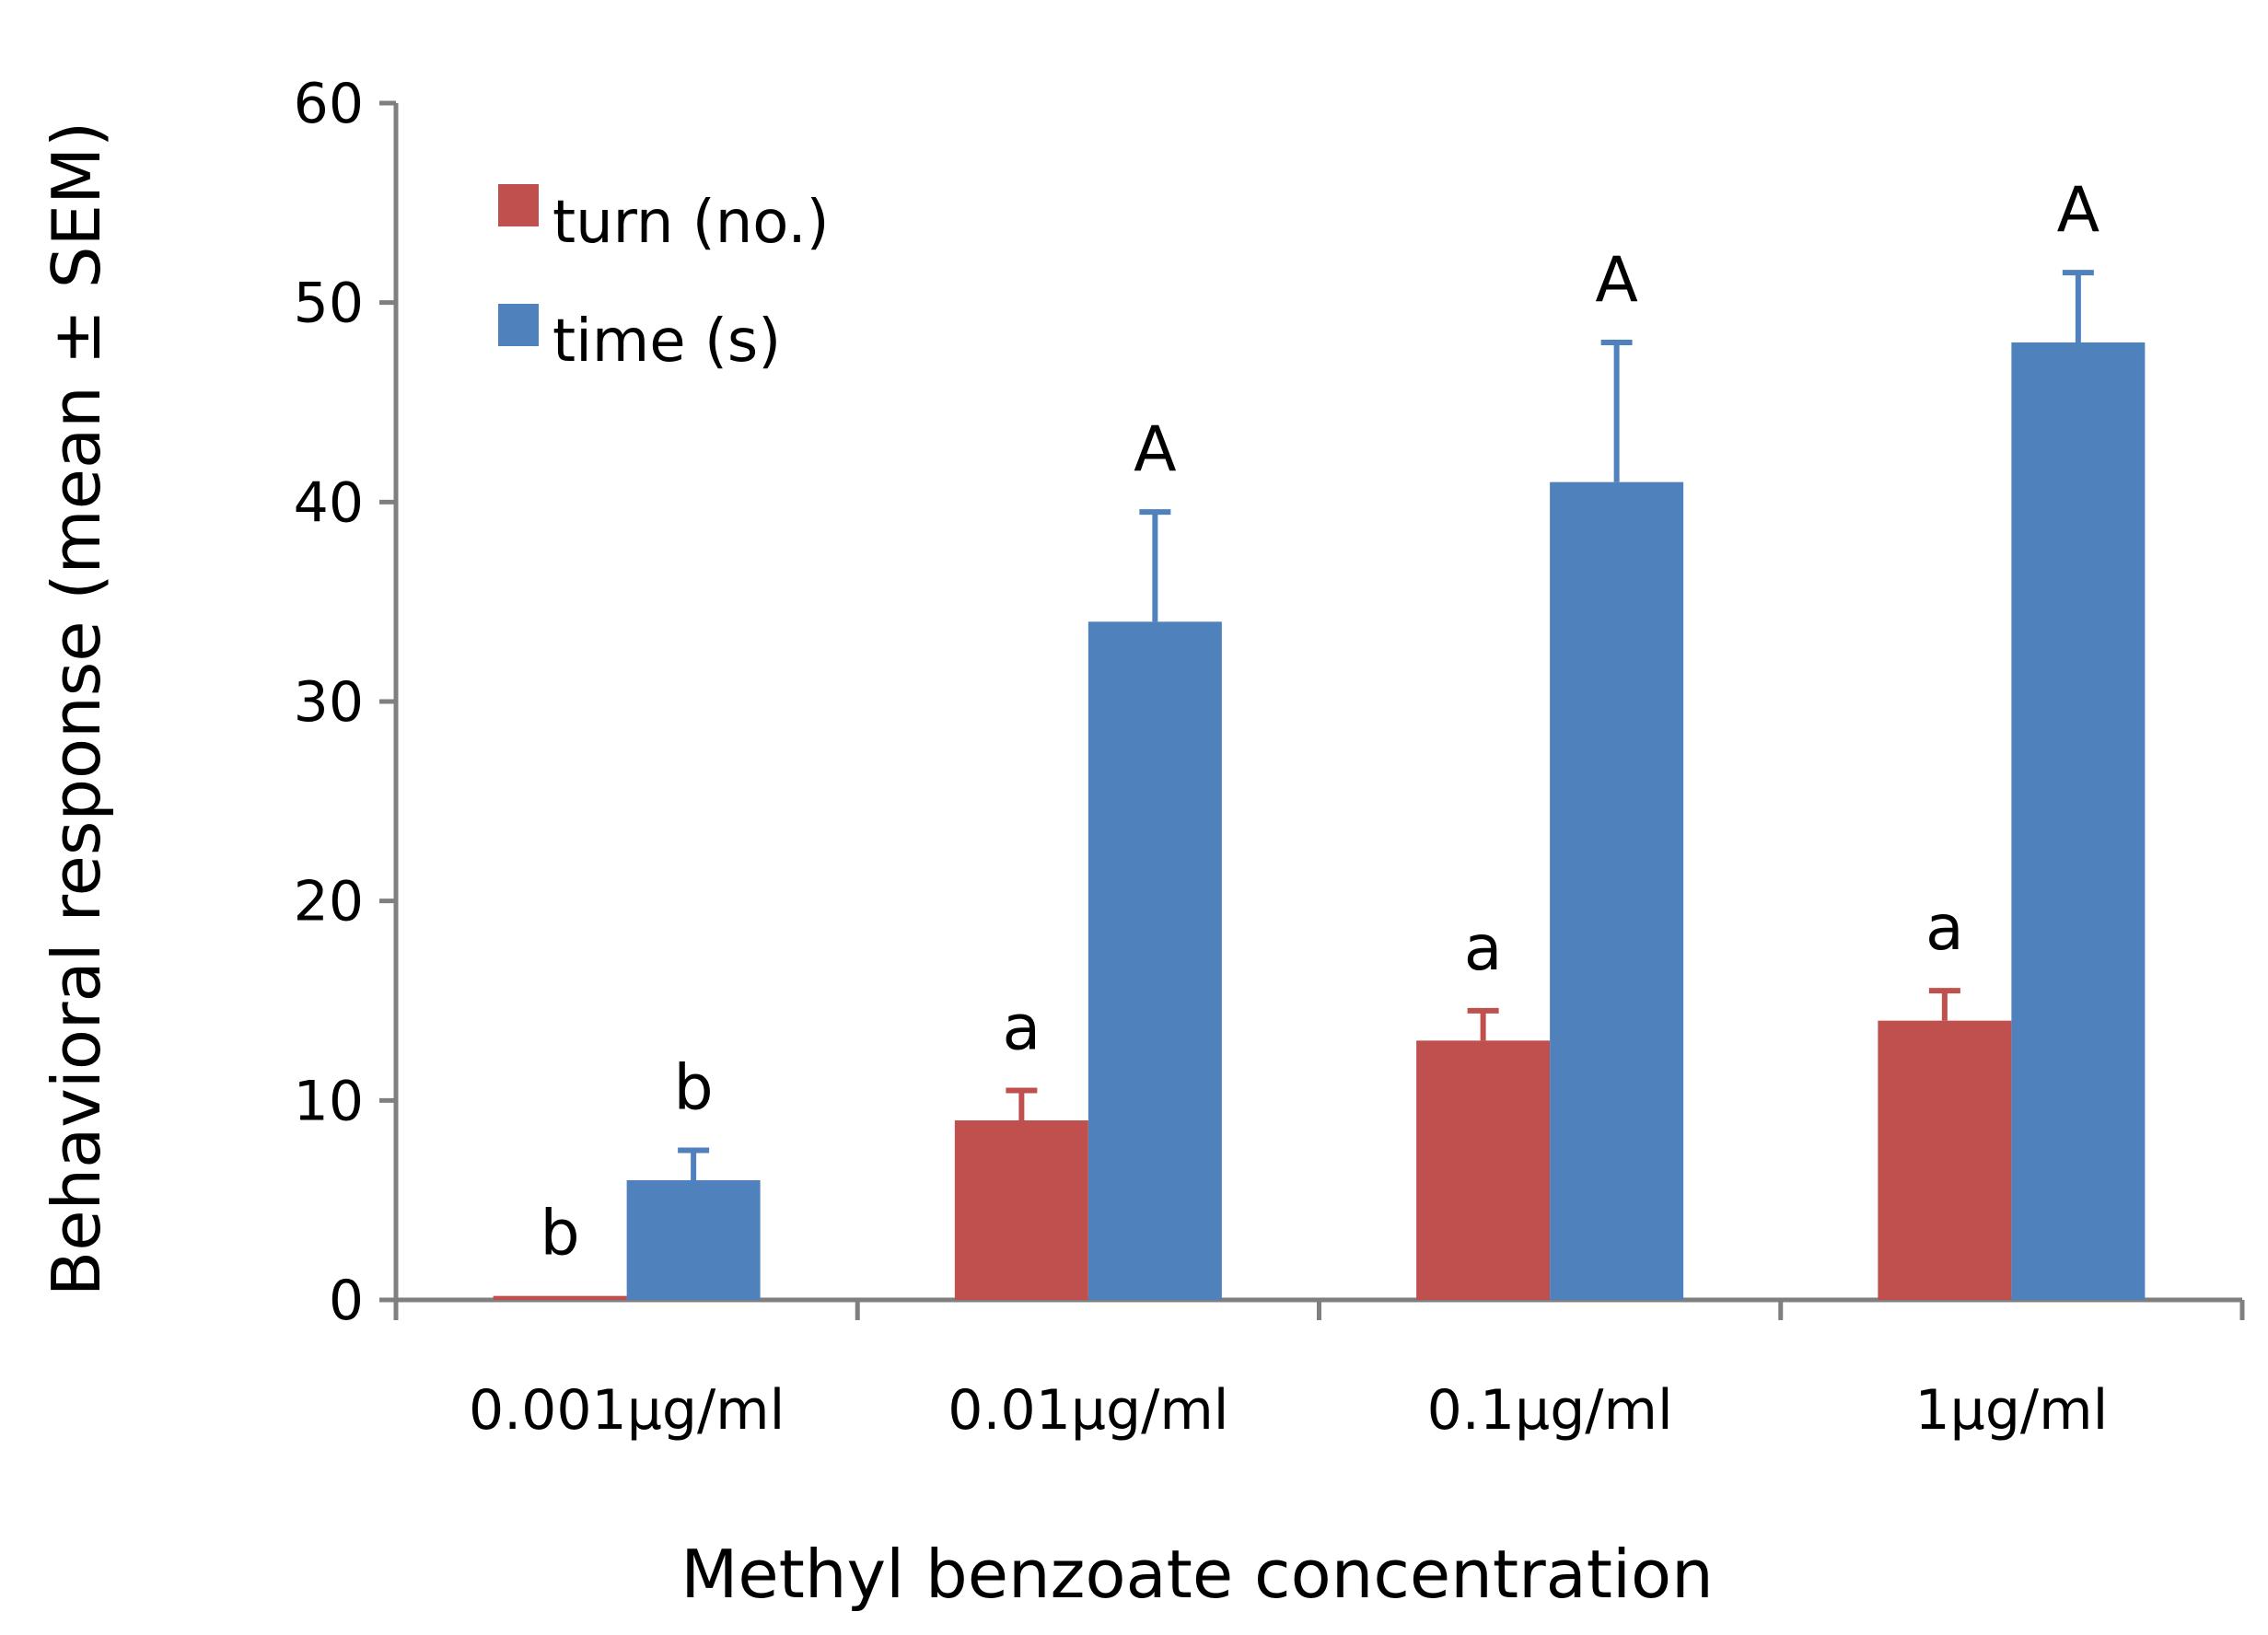 Image resolution: width=2268 pixels, height=1635 pixels. Describe the element at coordinates (347, 1301) in the screenshot. I see `y-tick-label-0: 0` at that location.